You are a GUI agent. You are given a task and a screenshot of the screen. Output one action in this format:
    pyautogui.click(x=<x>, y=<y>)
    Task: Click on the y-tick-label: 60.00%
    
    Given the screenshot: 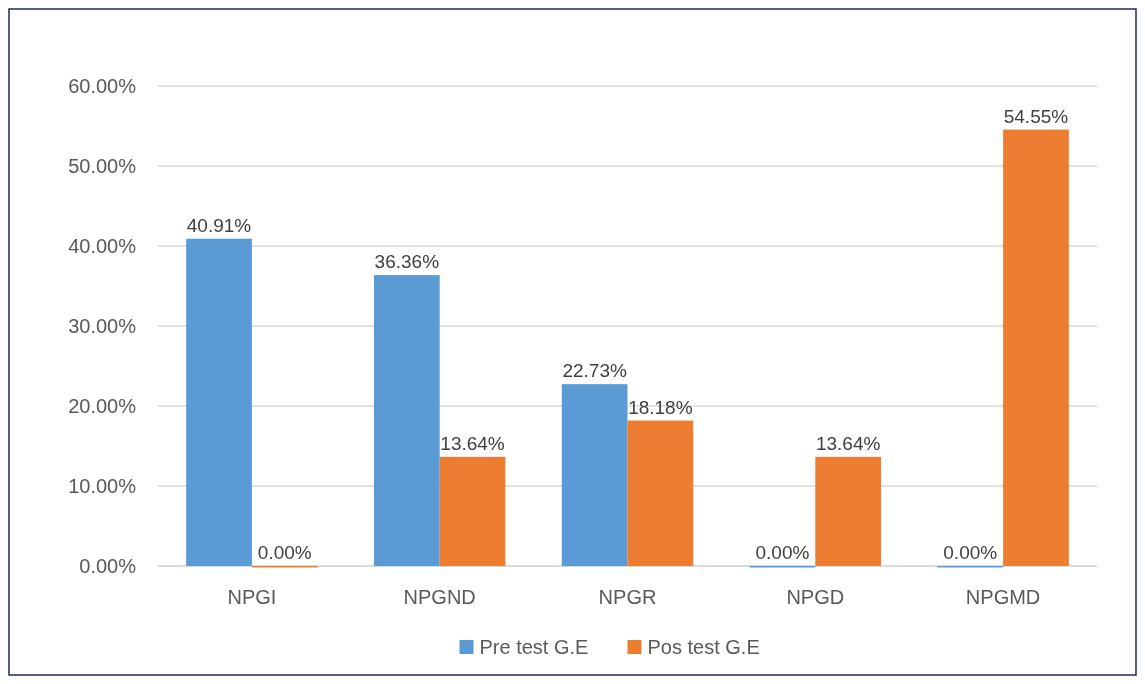 What is the action you would take?
    pyautogui.click(x=102, y=86)
    